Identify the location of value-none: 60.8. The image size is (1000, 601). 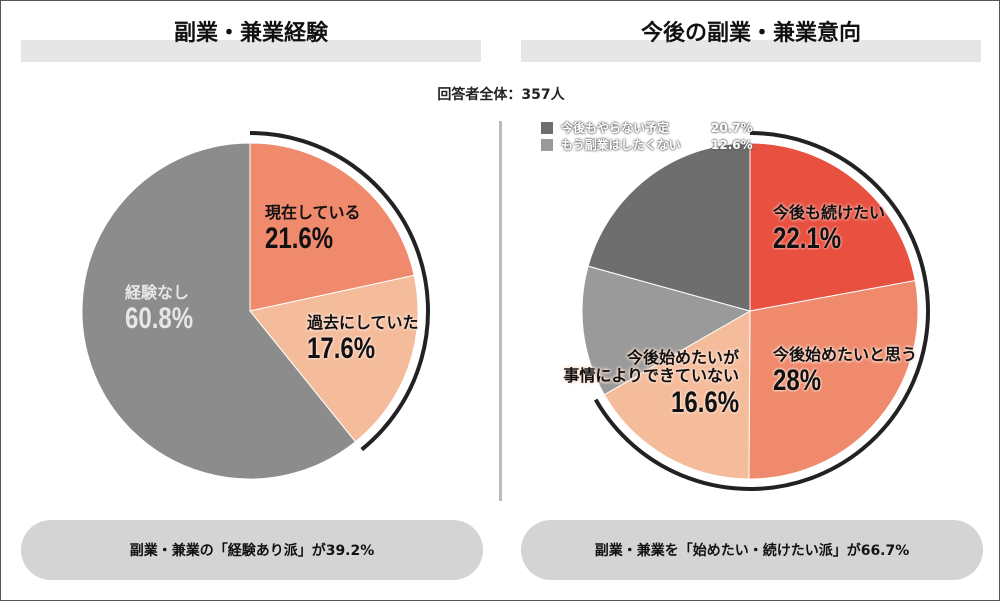
(148, 319).